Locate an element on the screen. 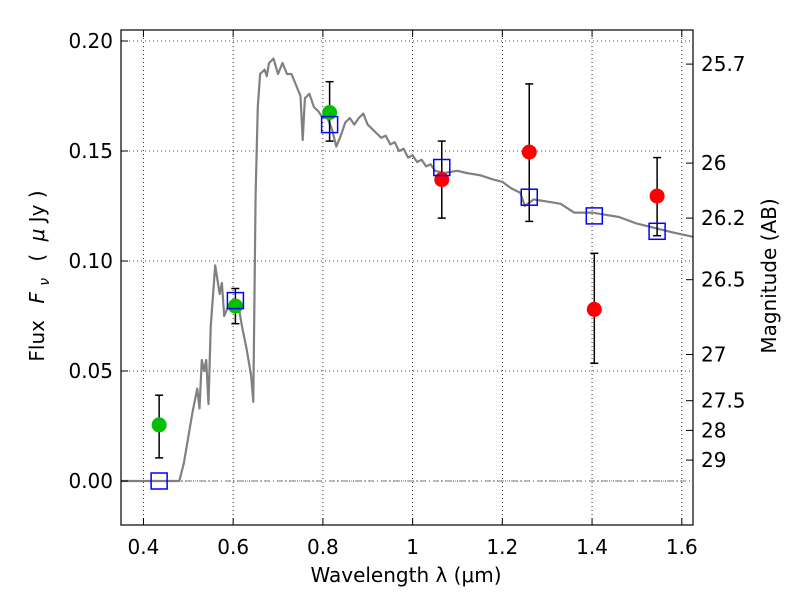 The height and width of the screenshot is (604, 800). y2-tick-label: 26.5 is located at coordinates (723, 280).